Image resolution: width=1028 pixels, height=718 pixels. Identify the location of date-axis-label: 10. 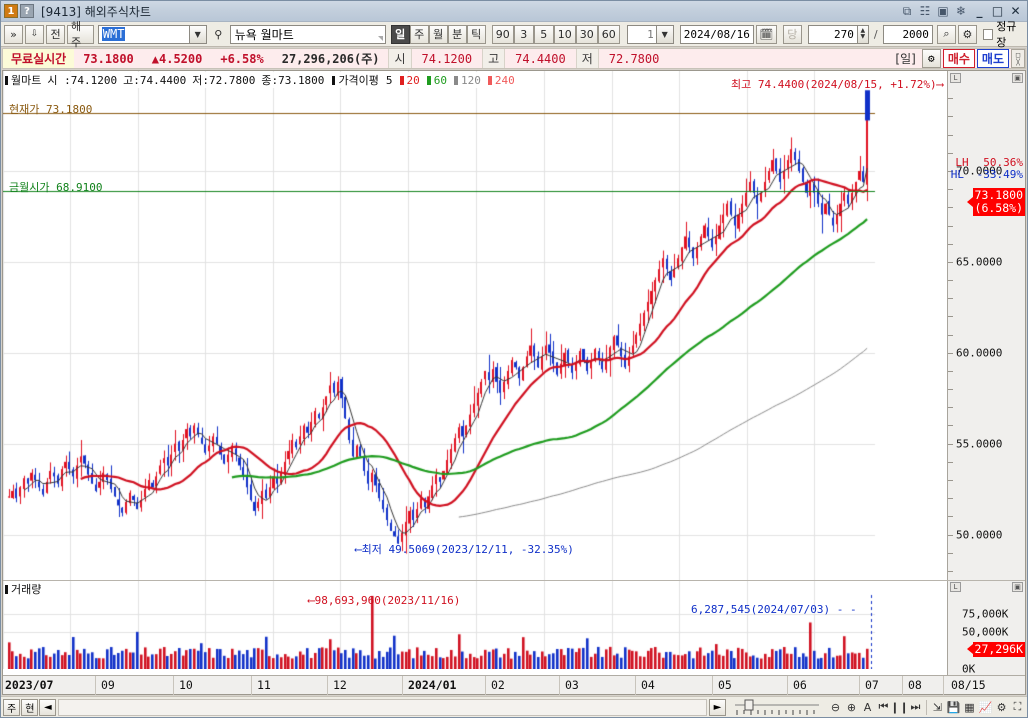
(186, 685).